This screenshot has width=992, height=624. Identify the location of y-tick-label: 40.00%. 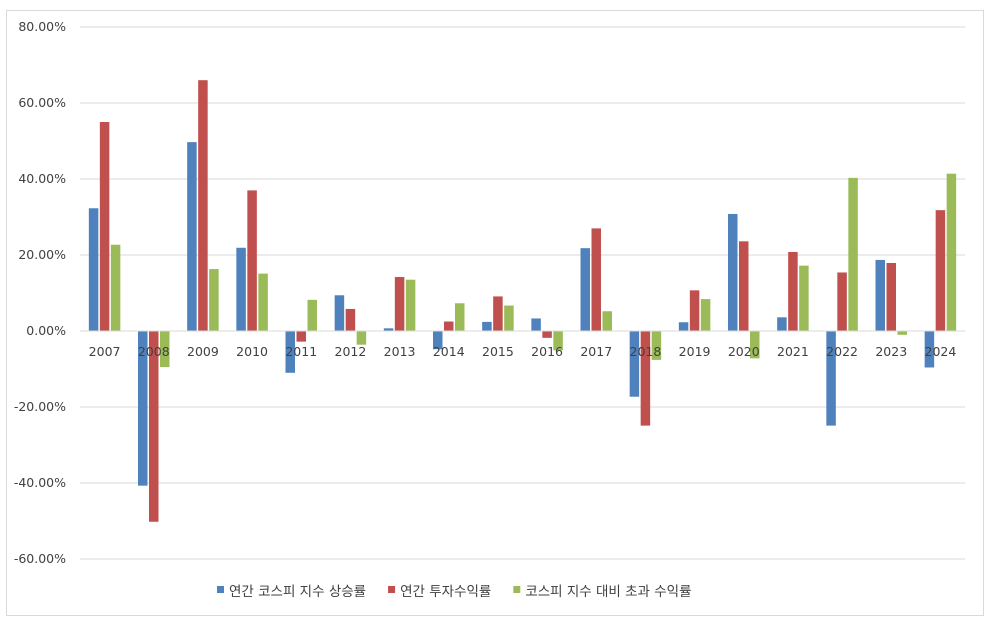
(42, 178).